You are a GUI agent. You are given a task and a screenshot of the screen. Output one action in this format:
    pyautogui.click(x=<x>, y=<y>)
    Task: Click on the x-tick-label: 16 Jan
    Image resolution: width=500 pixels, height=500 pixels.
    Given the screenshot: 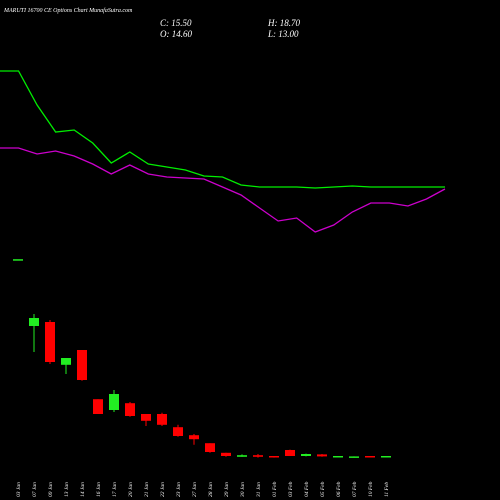 What is the action you would take?
    pyautogui.click(x=99, y=489)
    